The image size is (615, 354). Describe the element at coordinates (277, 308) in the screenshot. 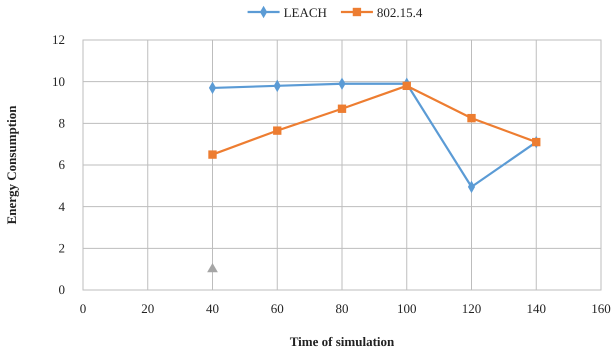

I see `x-tick-label: 60` at that location.